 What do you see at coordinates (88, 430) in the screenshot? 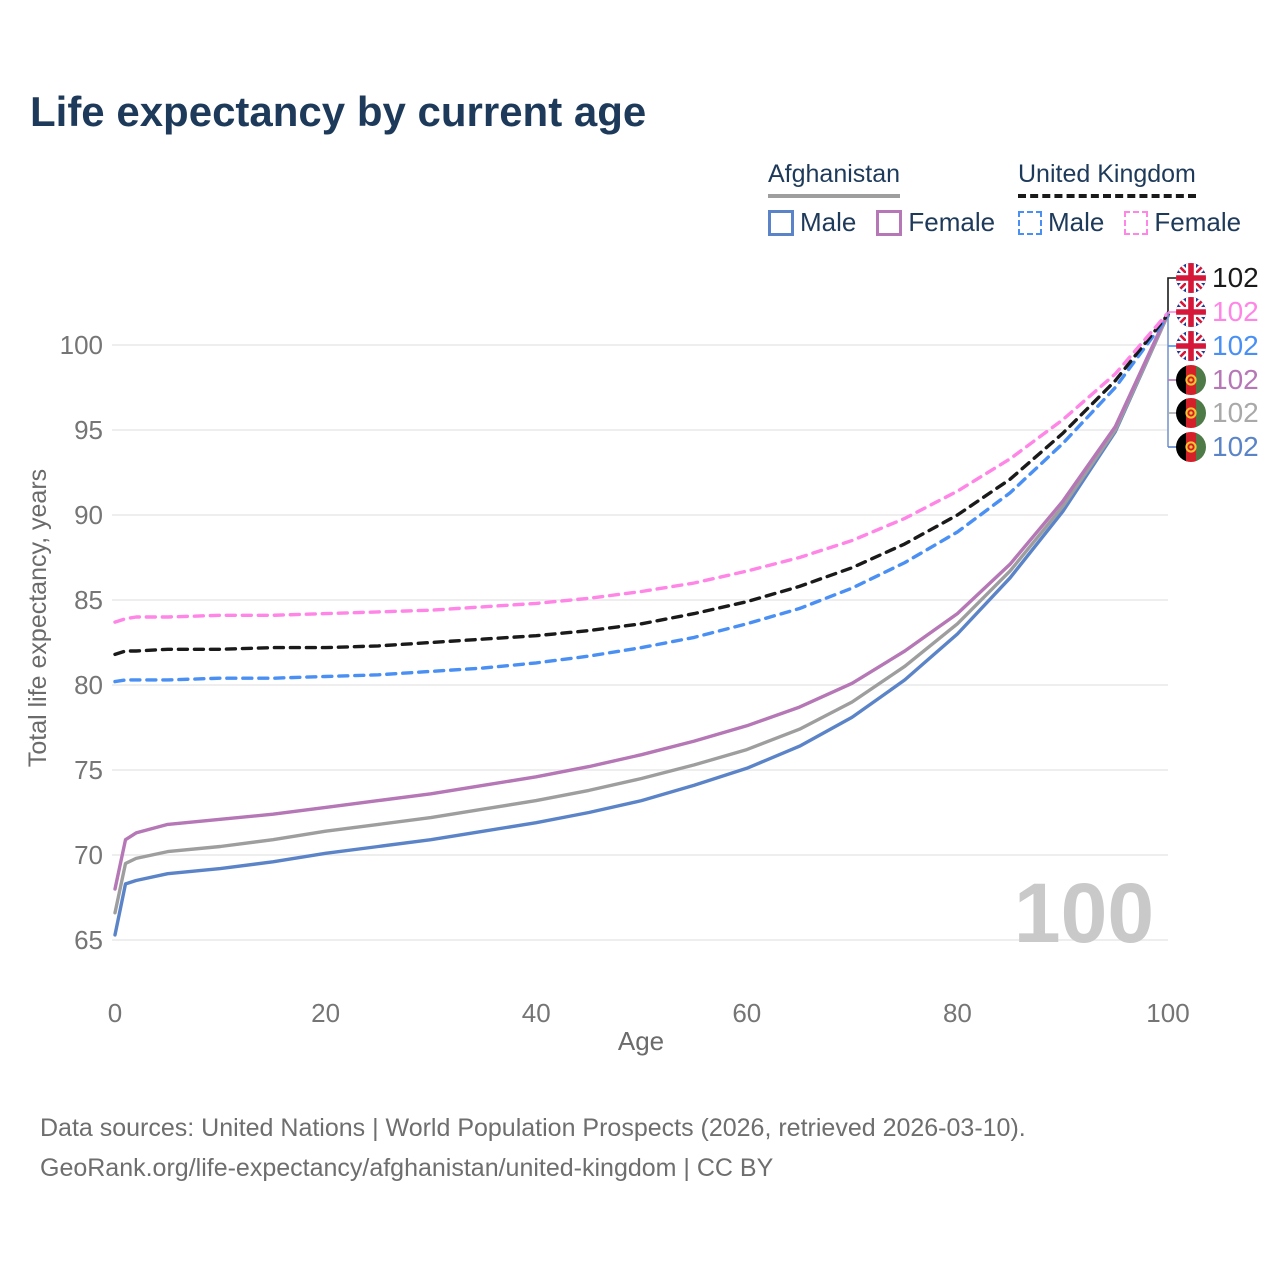
I see `y-tick-label: 95` at bounding box center [88, 430].